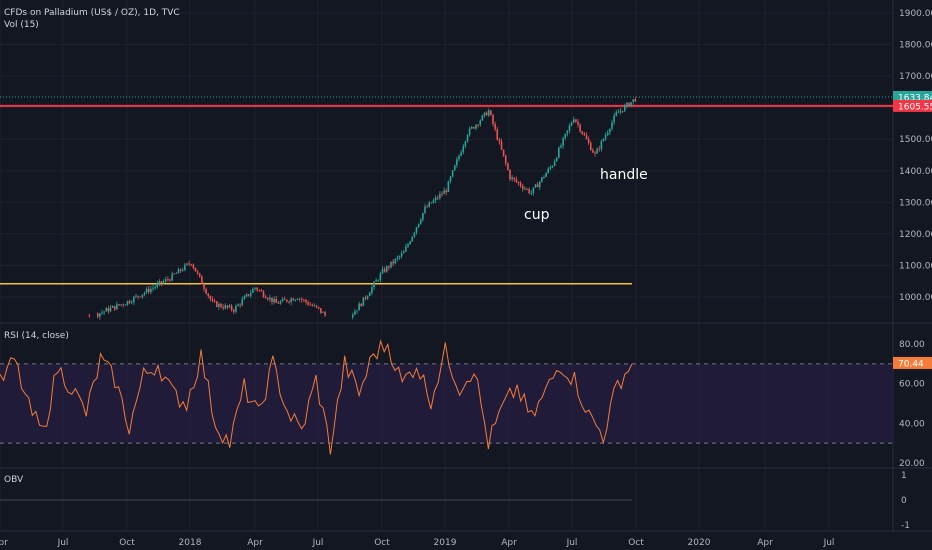 The width and height of the screenshot is (932, 550). I want to click on handle-annotation: handle, so click(624, 175).